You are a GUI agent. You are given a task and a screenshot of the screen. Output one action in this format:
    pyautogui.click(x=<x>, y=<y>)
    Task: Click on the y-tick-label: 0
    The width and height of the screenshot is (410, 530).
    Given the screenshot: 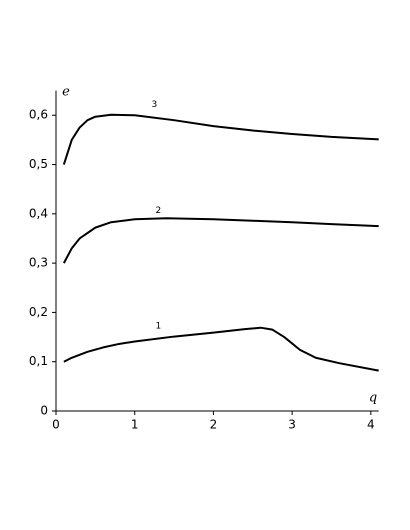 What is the action you would take?
    pyautogui.click(x=44, y=411)
    